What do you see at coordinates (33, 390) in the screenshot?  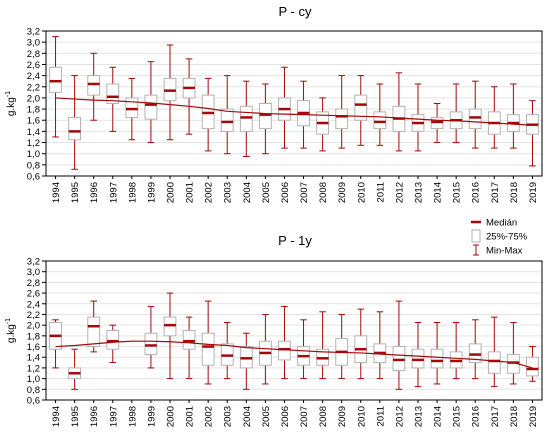 I see `y-tick-label: 0,8` at bounding box center [33, 390].